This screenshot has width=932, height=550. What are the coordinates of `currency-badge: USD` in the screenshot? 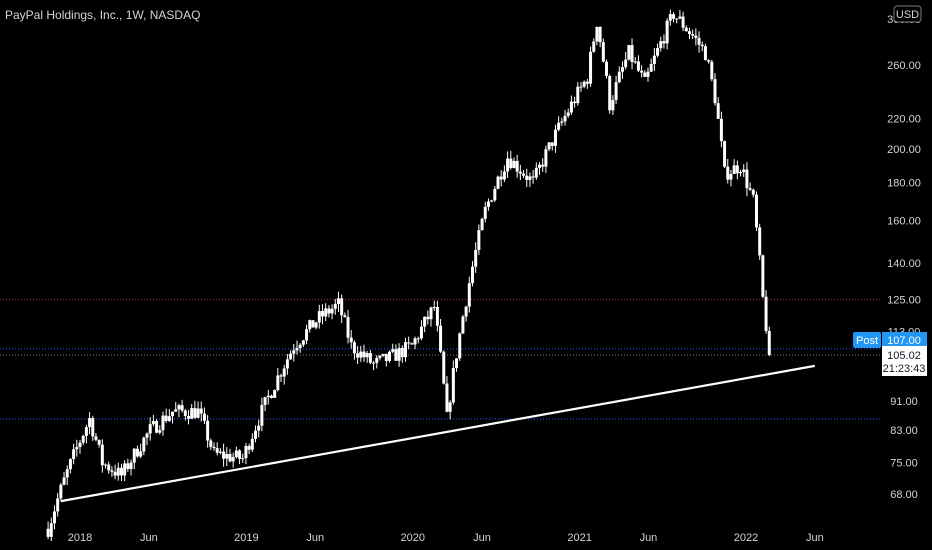 It's located at (907, 15).